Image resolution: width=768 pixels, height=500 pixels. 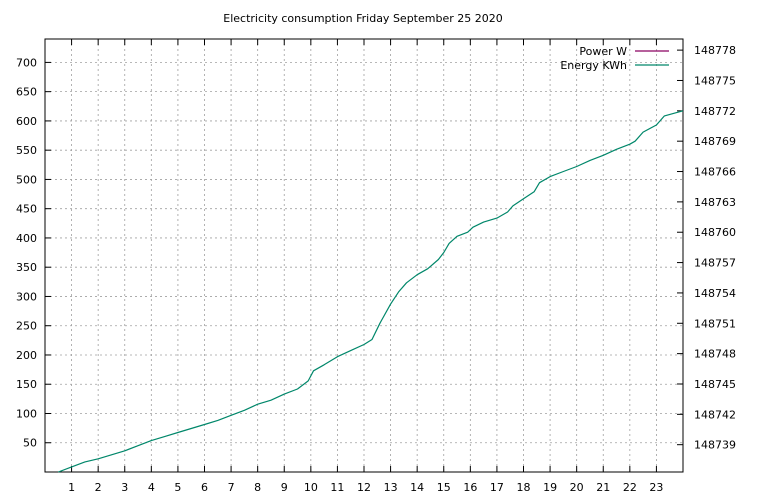 What do you see at coordinates (26, 355) in the screenshot?
I see `y-tick-label: 200` at bounding box center [26, 355].